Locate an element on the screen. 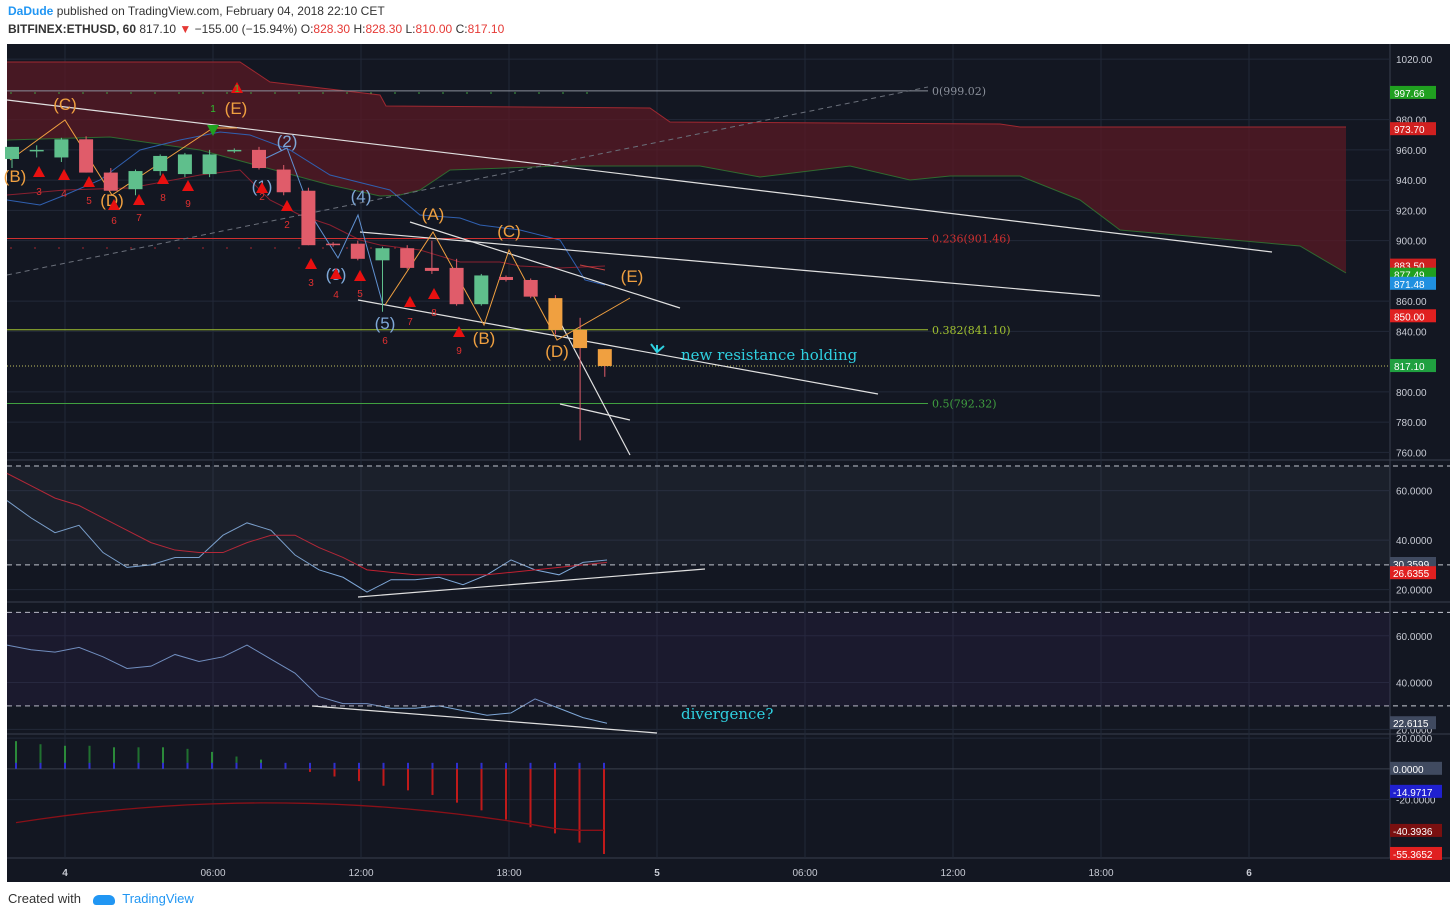 This screenshot has width=1450, height=917. td-count-label: 7 is located at coordinates (410, 322).